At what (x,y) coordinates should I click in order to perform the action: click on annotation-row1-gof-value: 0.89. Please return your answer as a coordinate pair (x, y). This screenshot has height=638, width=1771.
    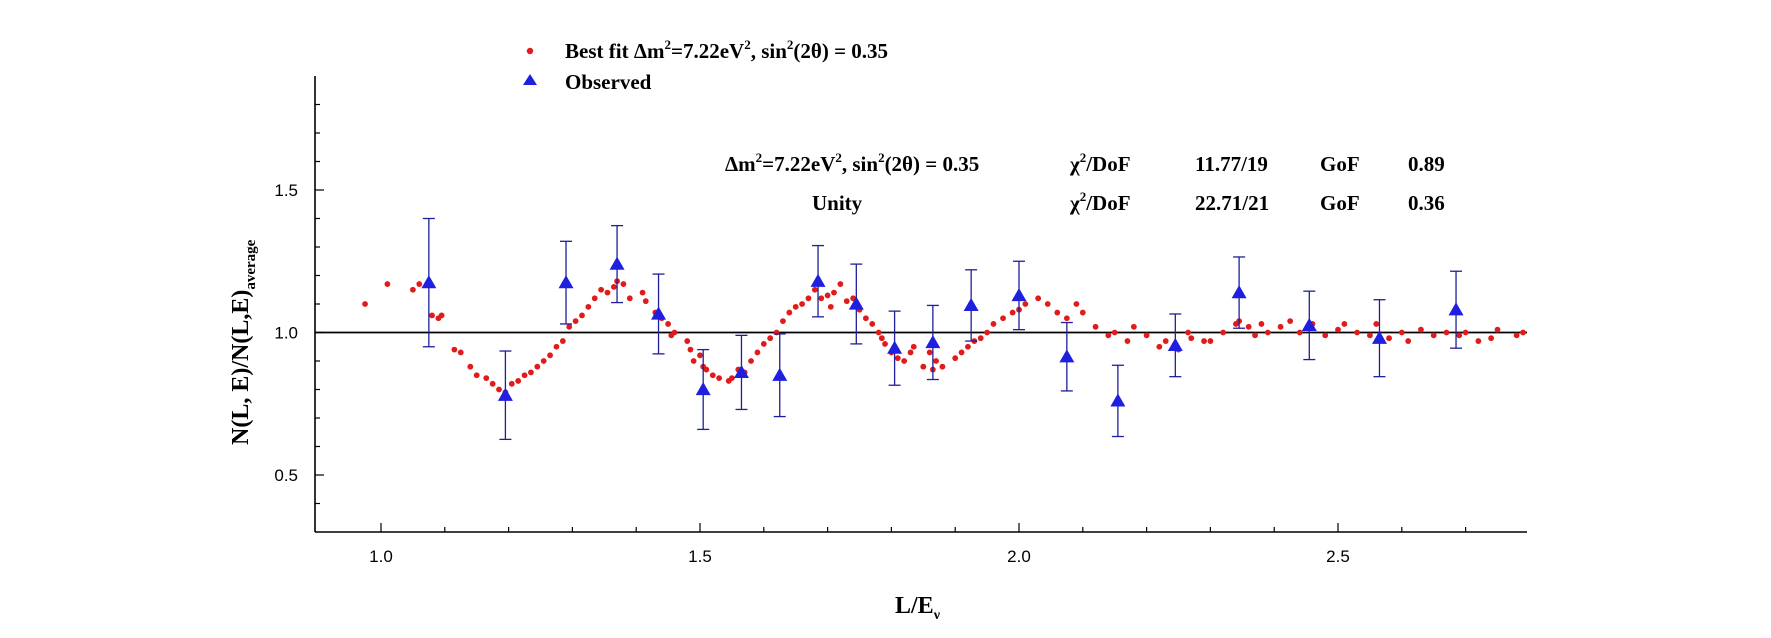
    Looking at the image, I should click on (1426, 164).